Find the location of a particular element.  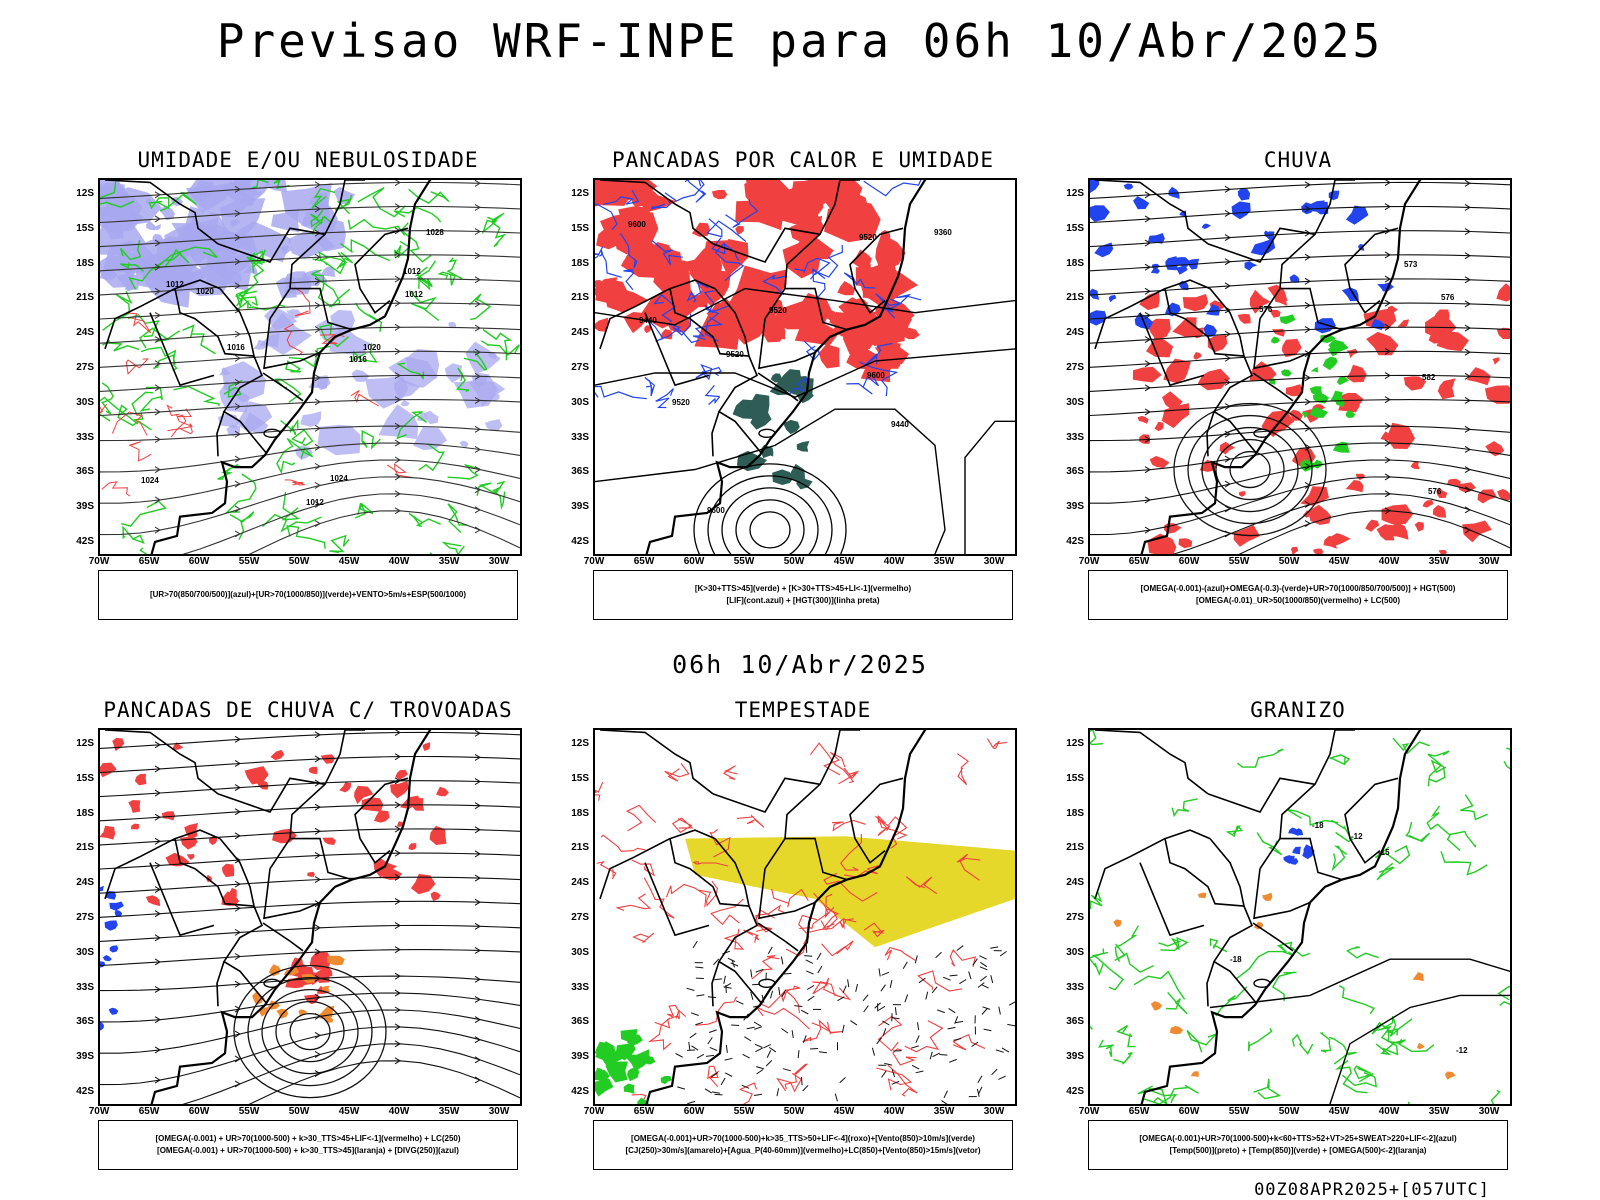

lon-label: 65W is located at coordinates (1139, 1111).